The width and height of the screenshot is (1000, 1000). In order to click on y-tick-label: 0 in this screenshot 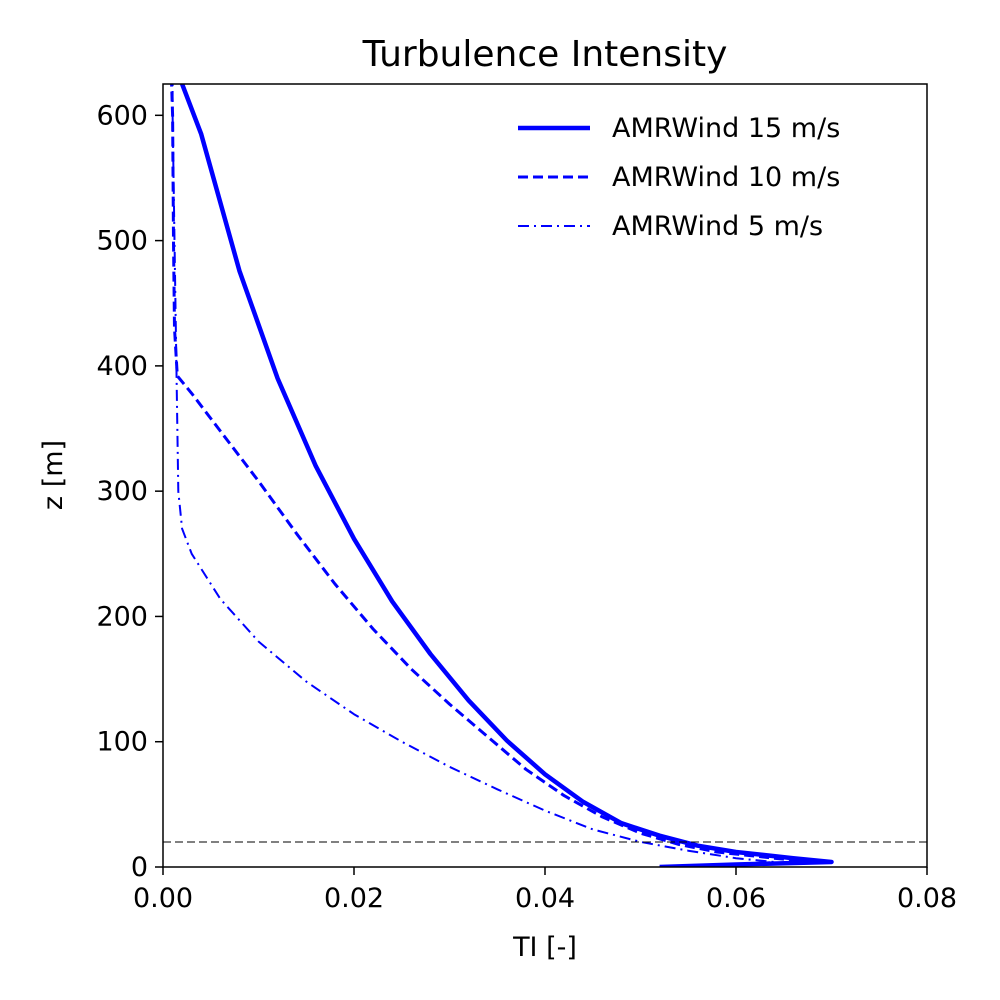, I will do `click(139, 867)`.